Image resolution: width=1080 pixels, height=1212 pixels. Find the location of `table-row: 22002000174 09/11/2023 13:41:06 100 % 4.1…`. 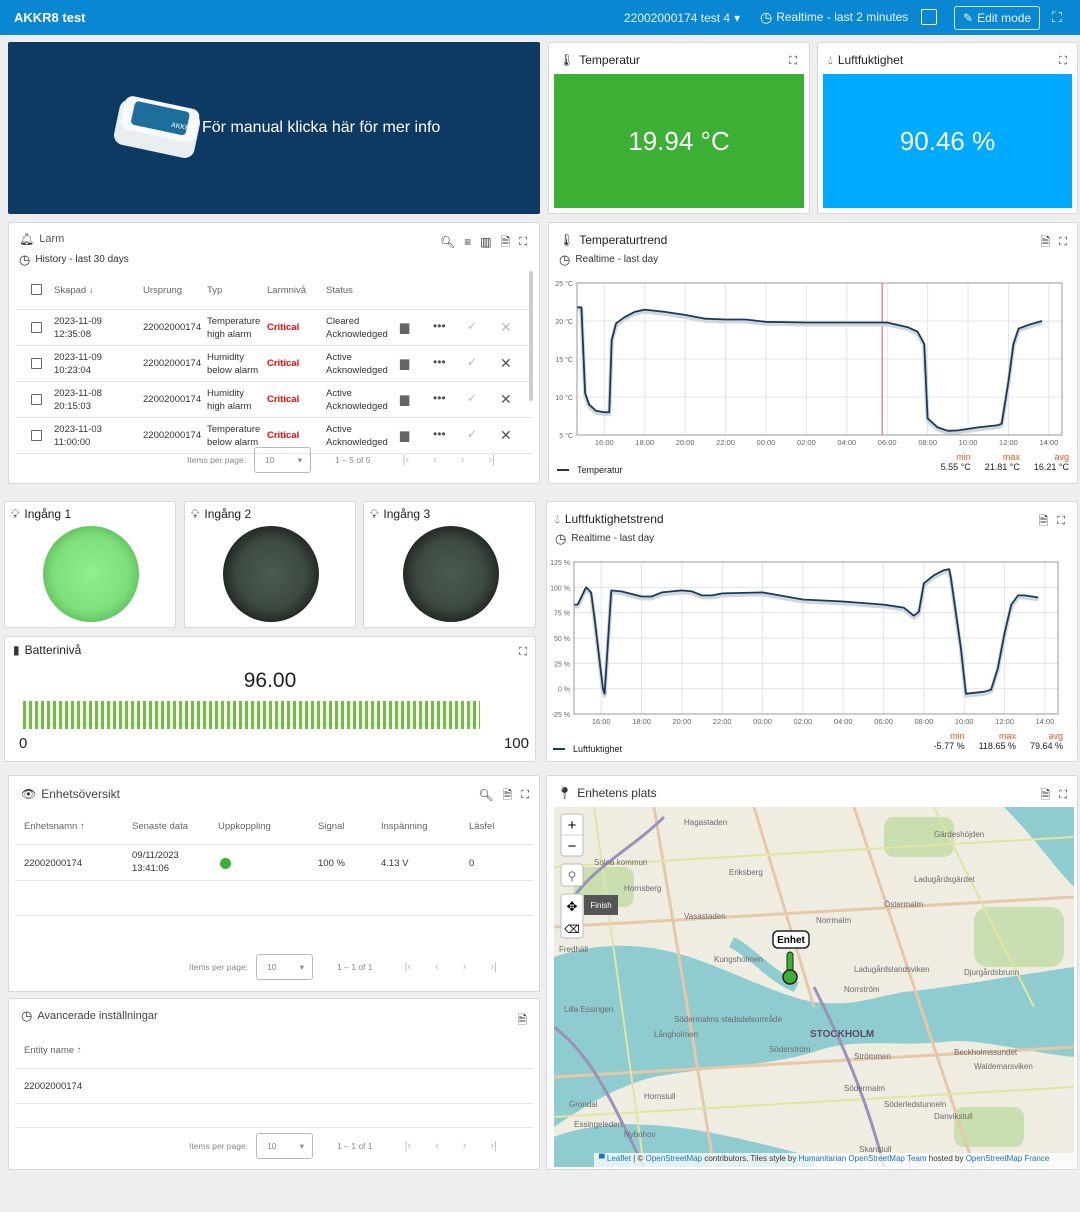

table-row: 22002000174 09/11/2023 13:41:06 100 % 4.1… is located at coordinates (274, 863).